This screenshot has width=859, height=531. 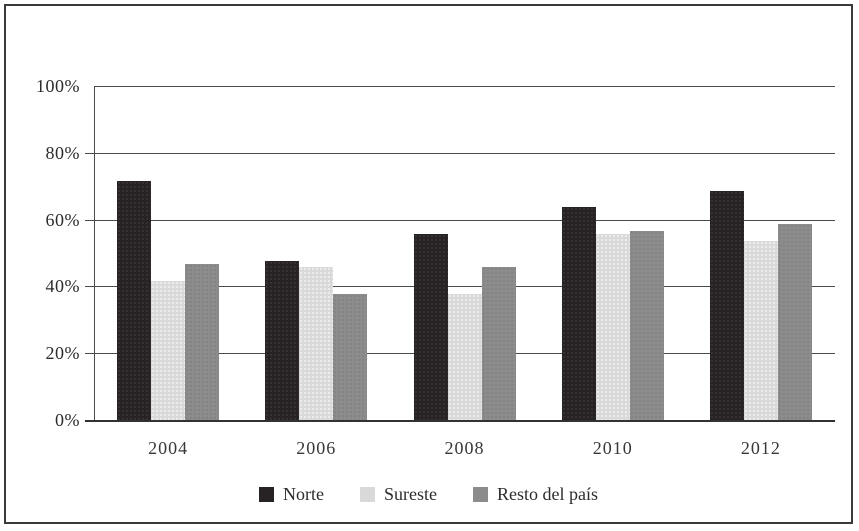 I want to click on x-tick-label-2012: 2012, so click(x=760, y=448).